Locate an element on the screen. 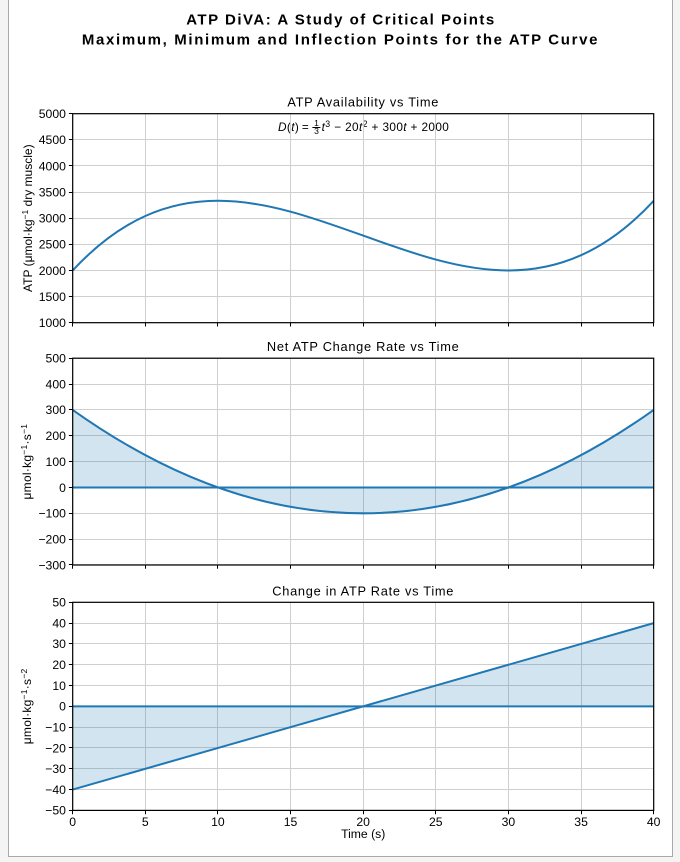 The height and width of the screenshot is (862, 680). svg-text: 400 is located at coordinates (56, 384).